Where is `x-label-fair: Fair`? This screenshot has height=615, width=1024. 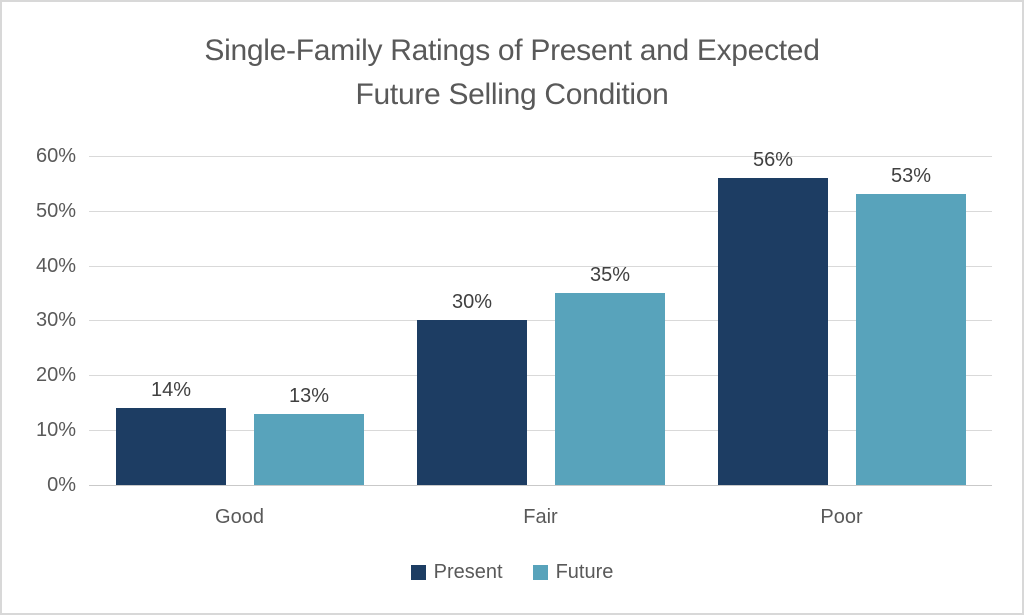 x-label-fair: Fair is located at coordinates (540, 517).